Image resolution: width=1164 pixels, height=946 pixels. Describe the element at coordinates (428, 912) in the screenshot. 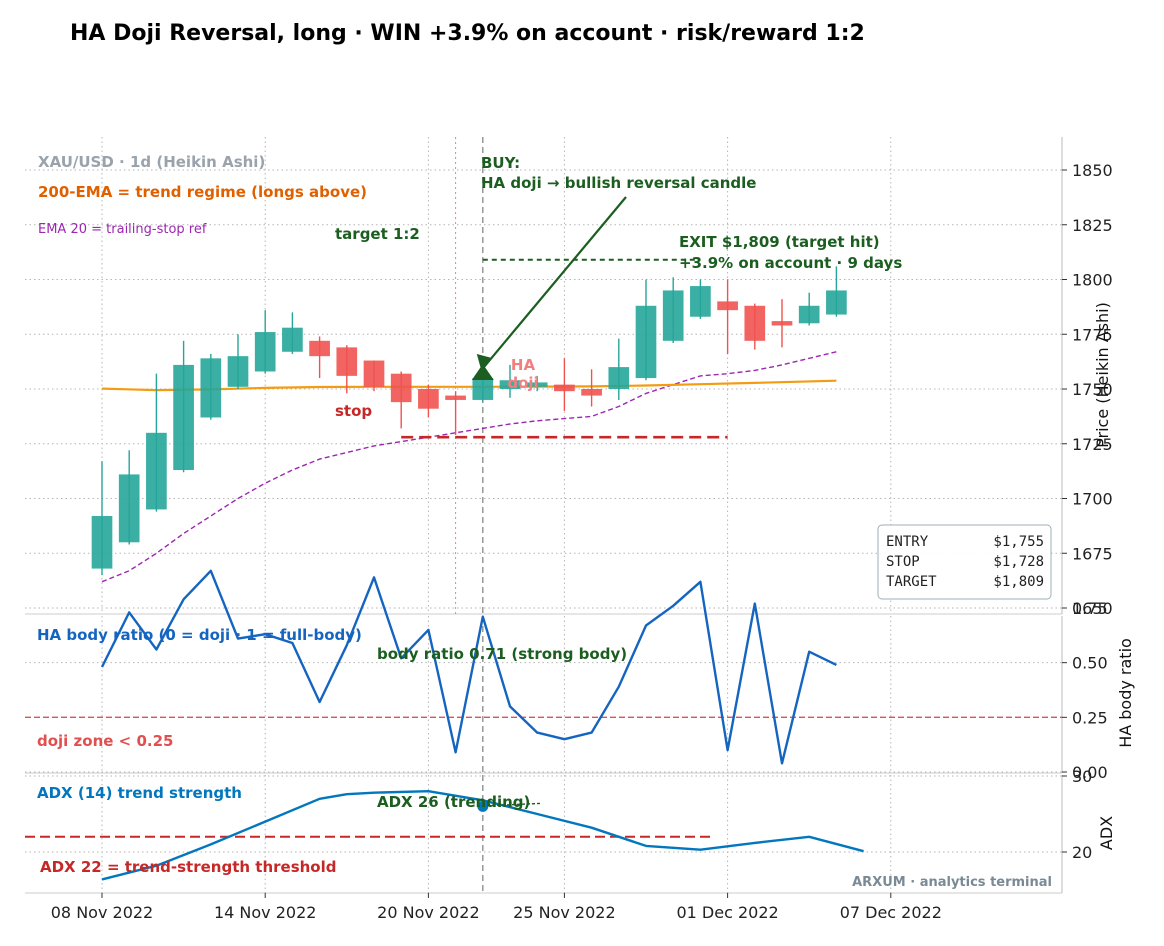

I see `x-tick-label: 20 Nov 2022` at that location.